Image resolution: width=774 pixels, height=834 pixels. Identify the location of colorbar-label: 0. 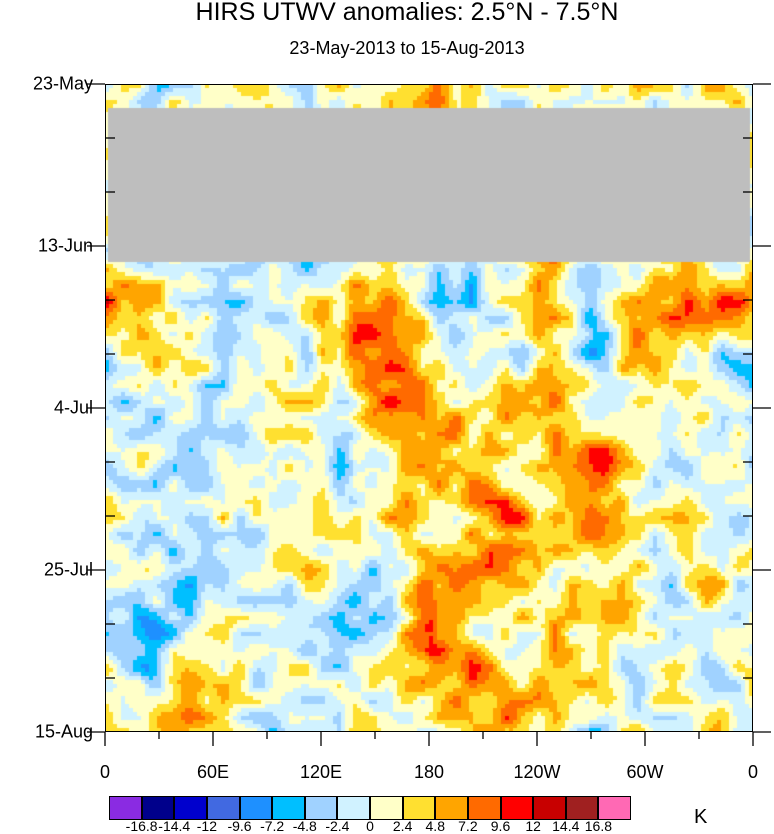
(370, 826).